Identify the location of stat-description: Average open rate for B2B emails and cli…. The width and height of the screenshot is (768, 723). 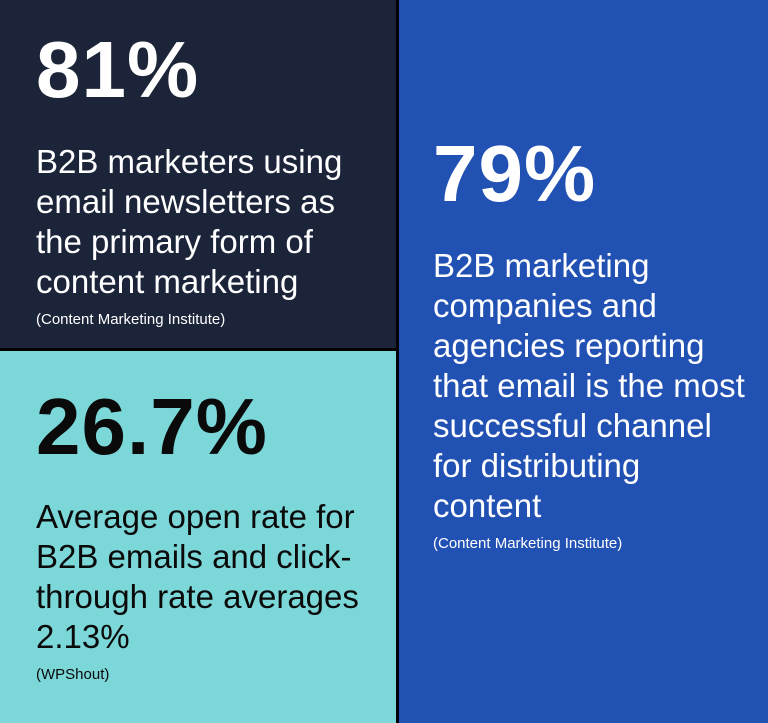
(197, 576).